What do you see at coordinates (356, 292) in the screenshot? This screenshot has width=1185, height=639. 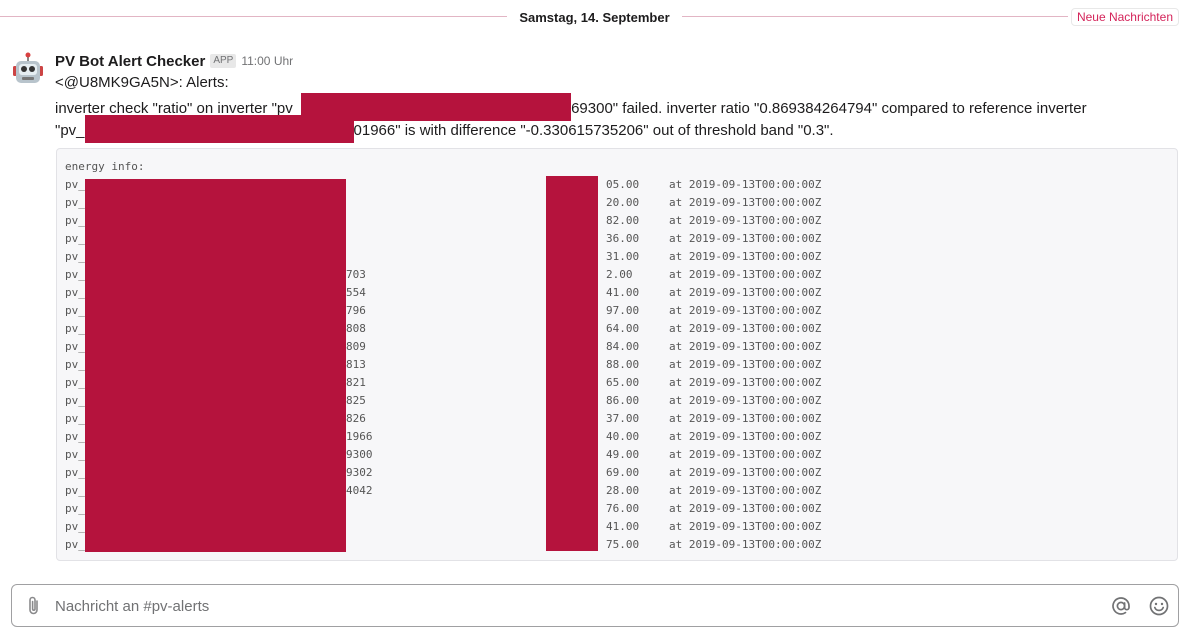 I see `code-id-suffix: 554` at bounding box center [356, 292].